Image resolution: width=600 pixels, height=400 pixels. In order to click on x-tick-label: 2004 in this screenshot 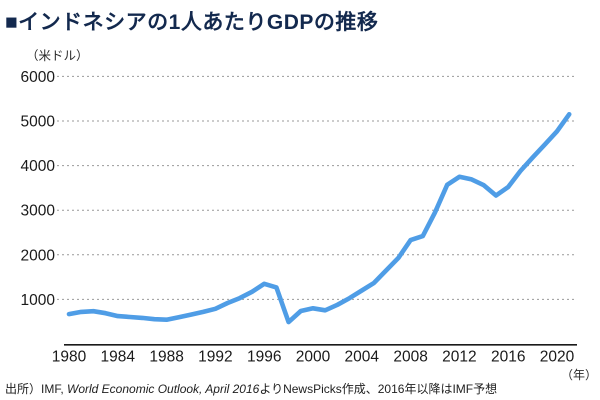, I will do `click(362, 357)`.